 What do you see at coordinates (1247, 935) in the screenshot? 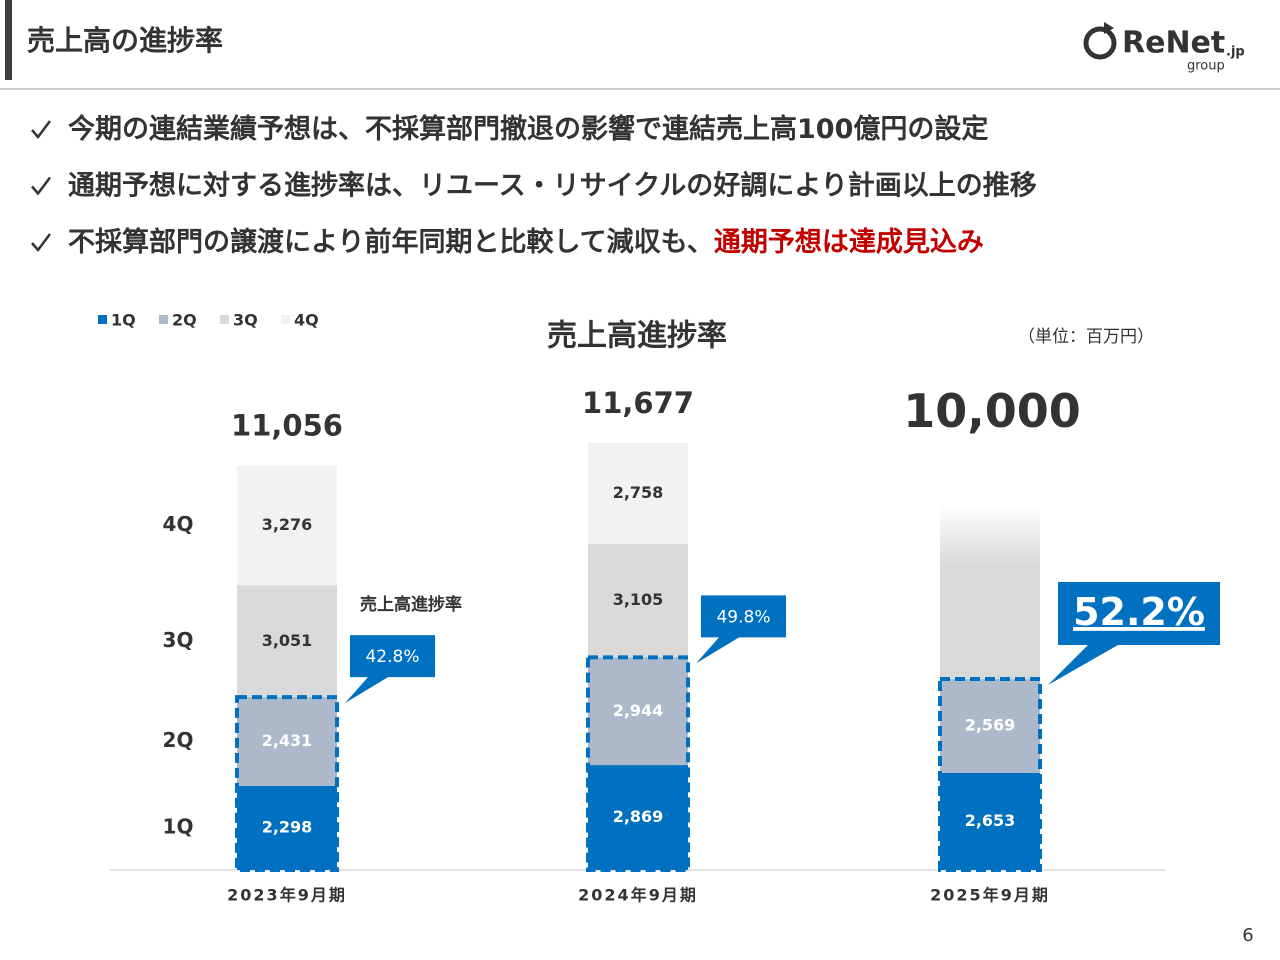
I see `page-number: 6` at bounding box center [1247, 935].